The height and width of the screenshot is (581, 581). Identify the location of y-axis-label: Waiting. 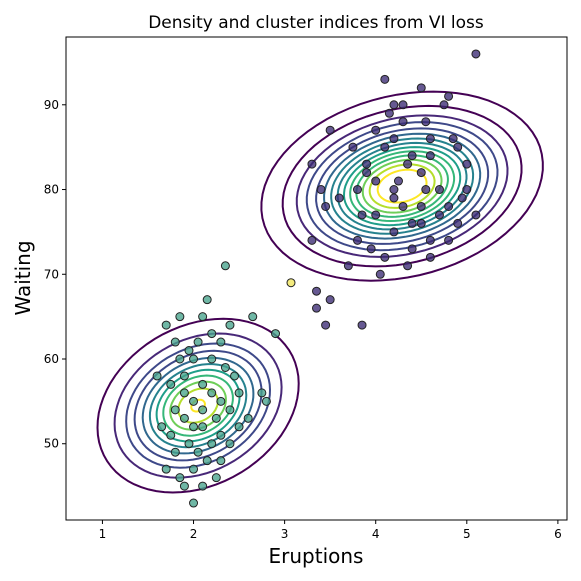
(23, 277).